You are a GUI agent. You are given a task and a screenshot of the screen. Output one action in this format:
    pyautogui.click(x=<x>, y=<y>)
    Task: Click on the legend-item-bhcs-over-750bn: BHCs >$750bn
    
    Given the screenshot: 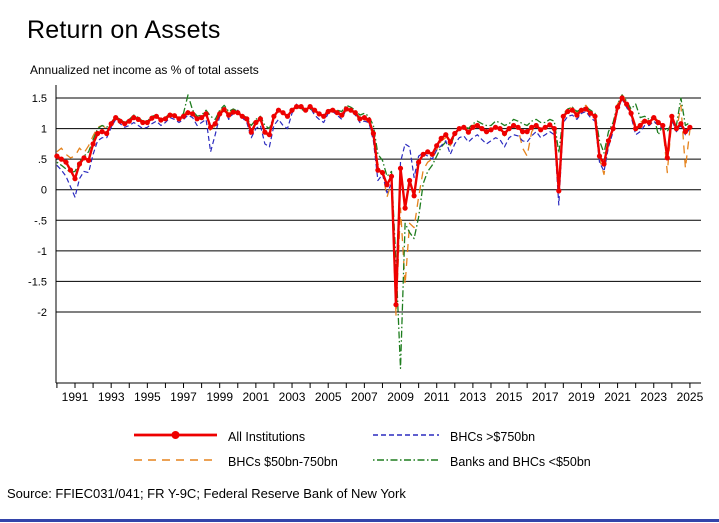 What is the action you would take?
    pyautogui.click(x=453, y=437)
    